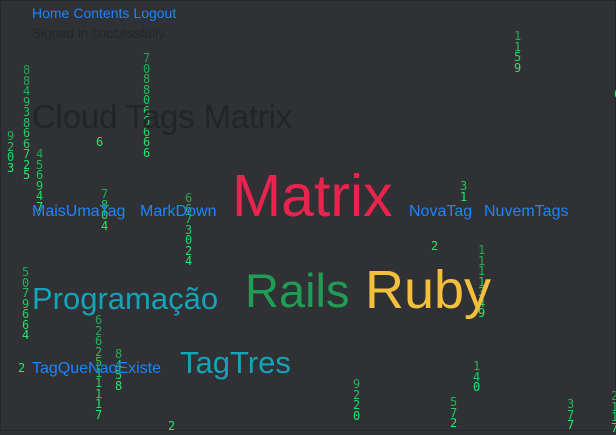 The image size is (616, 435). Describe the element at coordinates (162, 116) in the screenshot. I see `page-title: Cloud Tags Matrix` at that location.